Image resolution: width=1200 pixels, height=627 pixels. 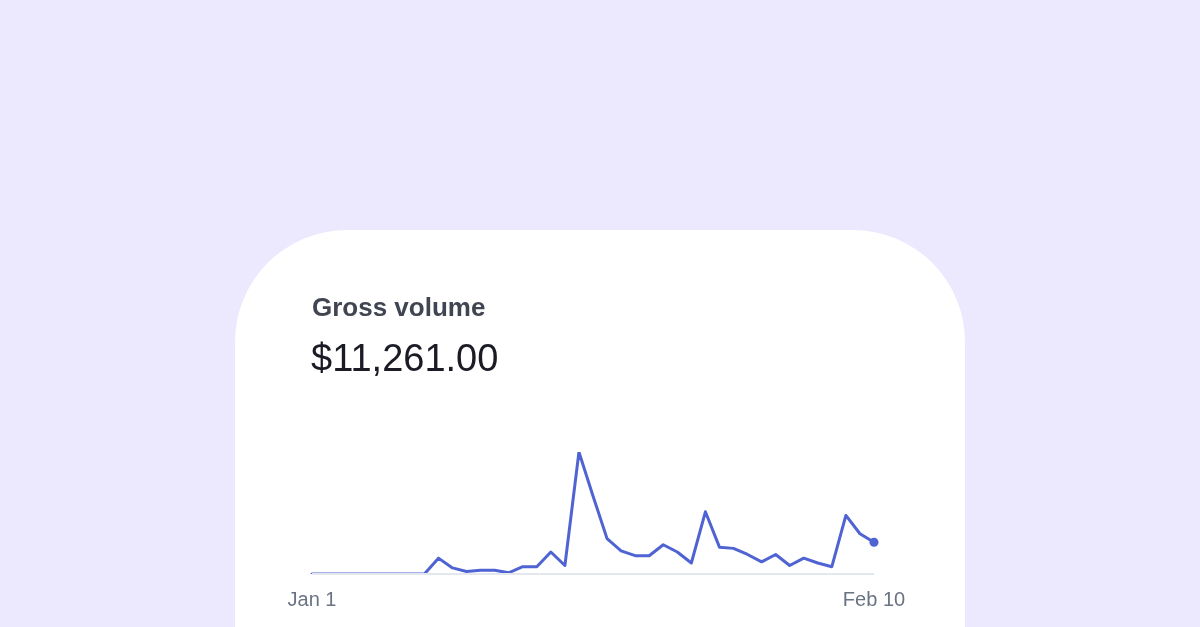 What do you see at coordinates (312, 599) in the screenshot?
I see `x-tick-label: Jan 1` at bounding box center [312, 599].